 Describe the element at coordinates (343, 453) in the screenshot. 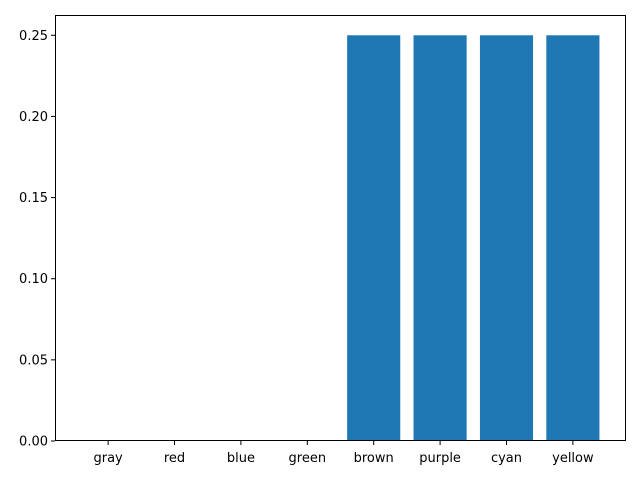

I see `x-axis-ticks: gray red blue green brown purple cyan yellow` at that location.